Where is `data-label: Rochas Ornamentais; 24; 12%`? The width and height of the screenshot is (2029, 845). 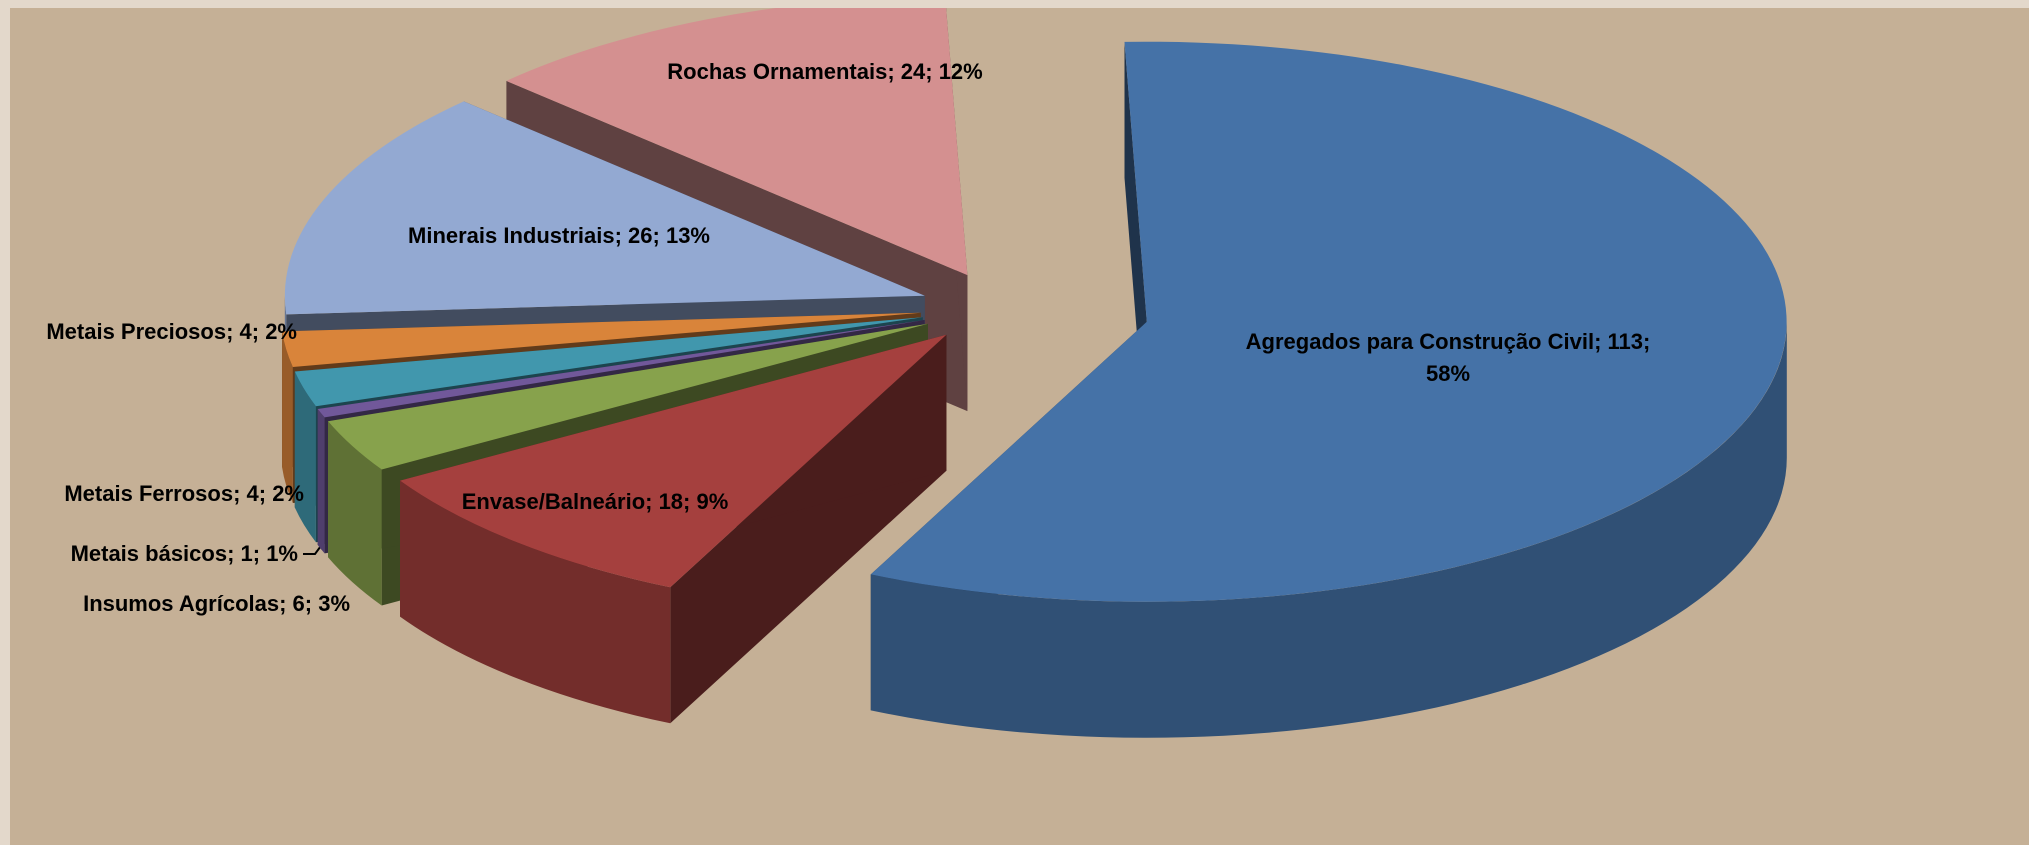 data-label: Rochas Ornamentais; 24; 12% is located at coordinates (825, 71).